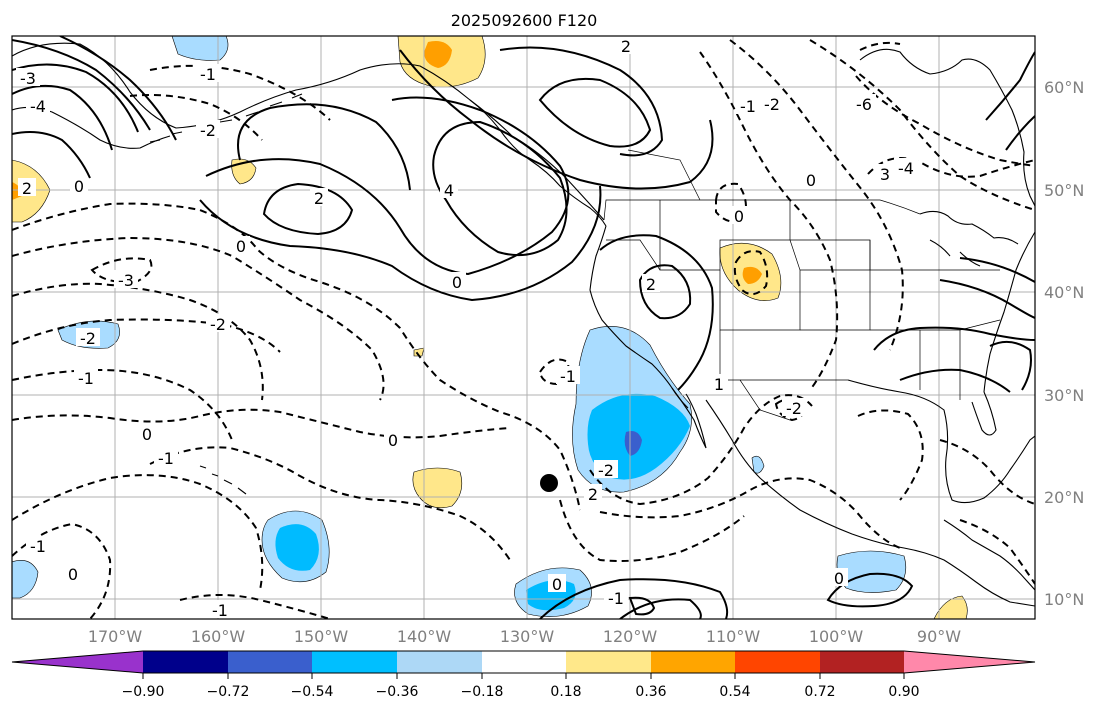  Describe the element at coordinates (524, 20) in the screenshot. I see `map-title: 2025092600 F120` at that location.